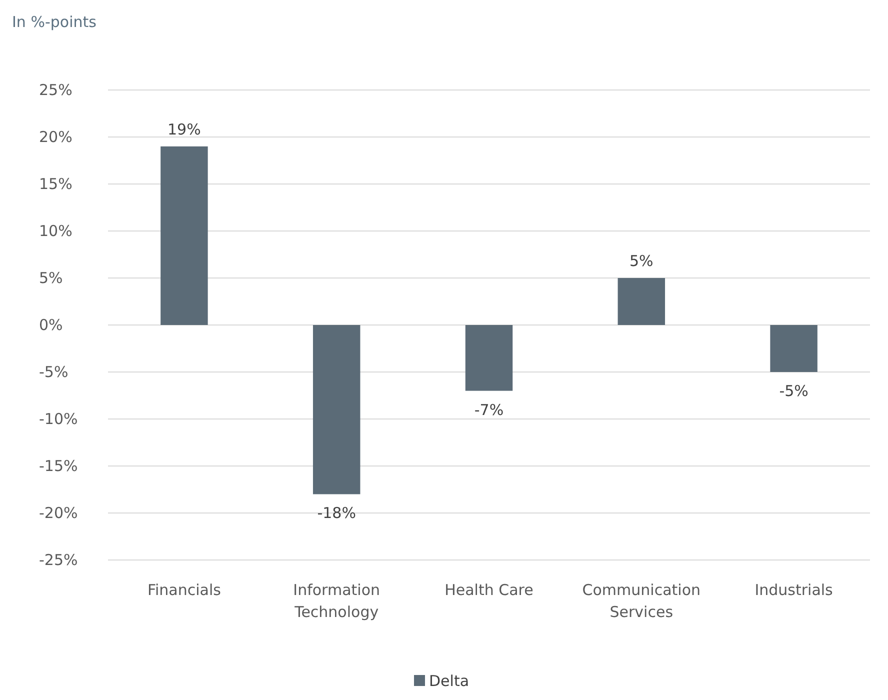 Image resolution: width=888 pixels, height=700 pixels. Describe the element at coordinates (641, 601) in the screenshot. I see `x-tick-label: Communication Services` at that location.